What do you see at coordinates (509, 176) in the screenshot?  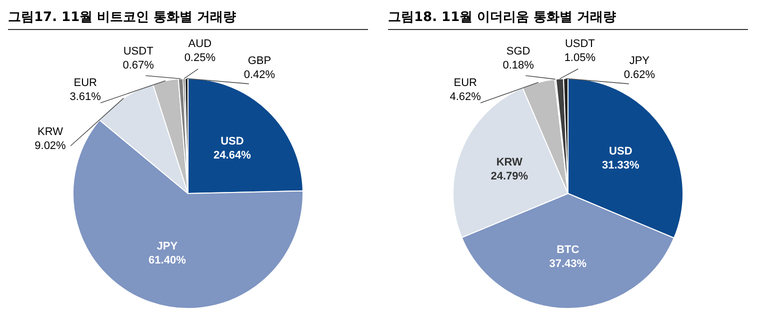 I see `data-label: 24.79%` at bounding box center [509, 176].